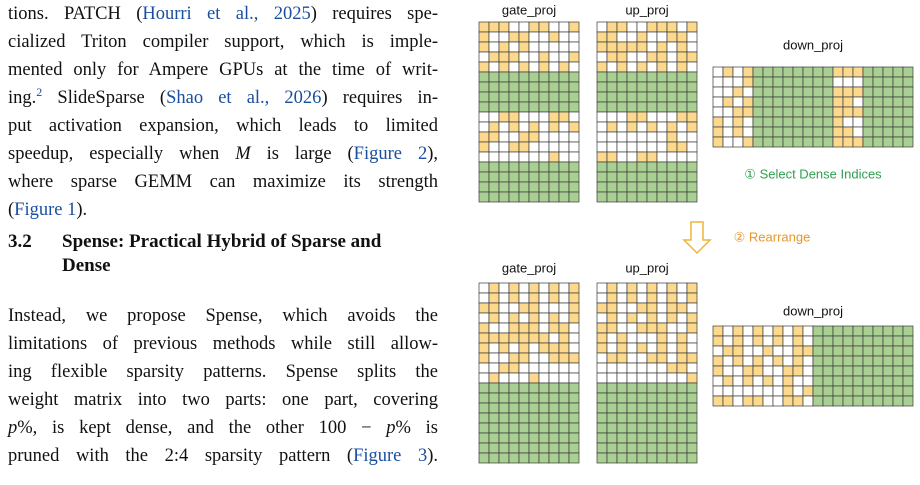 The image size is (920, 485). I want to click on citation-link: Figure 1, so click(45, 210).